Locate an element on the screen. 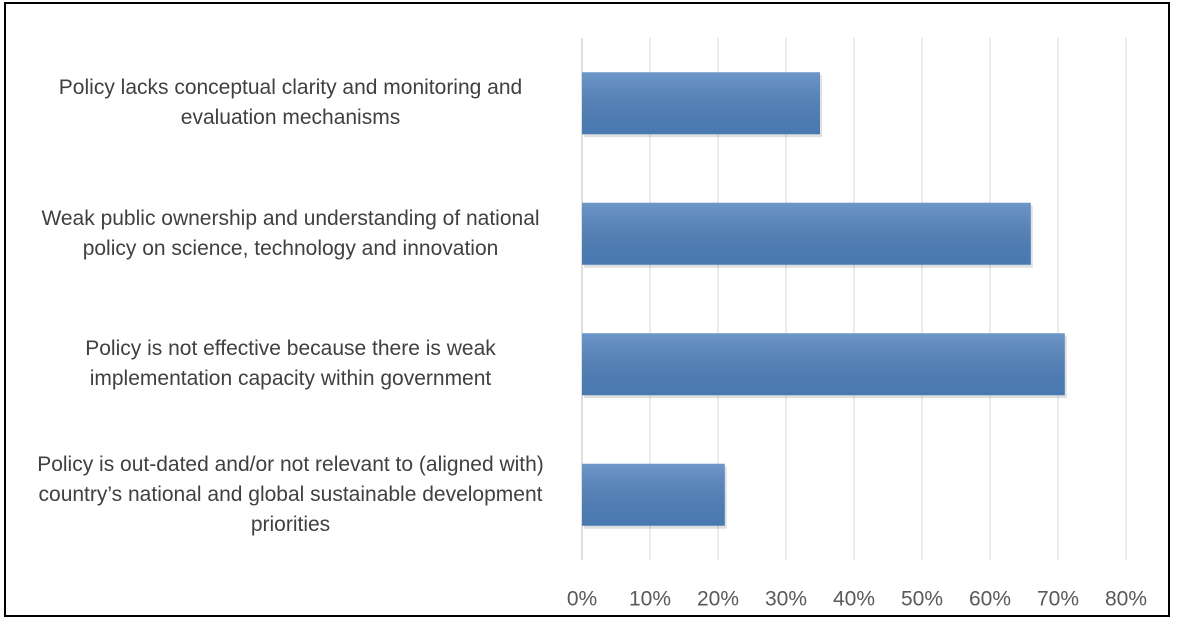 Image resolution: width=1177 pixels, height=622 pixels. x-tick-label: 60% is located at coordinates (990, 599).